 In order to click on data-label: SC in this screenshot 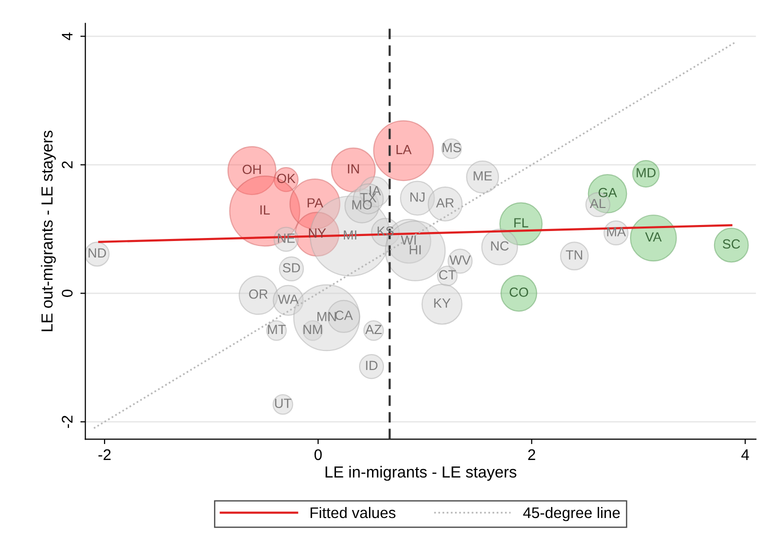, I will do `click(731, 244)`.